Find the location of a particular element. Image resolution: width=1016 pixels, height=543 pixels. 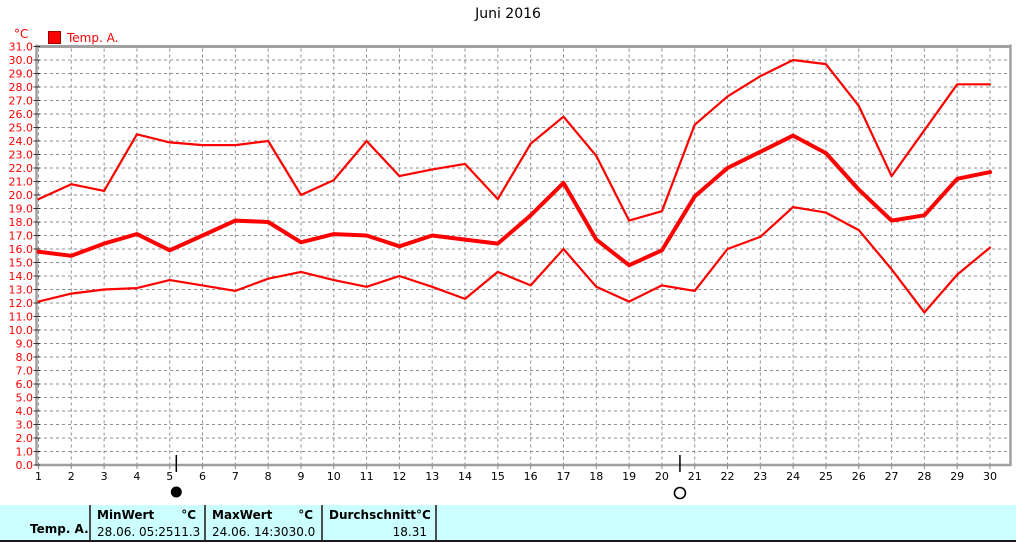

y-axis-label: 9.0 is located at coordinates (25, 344).